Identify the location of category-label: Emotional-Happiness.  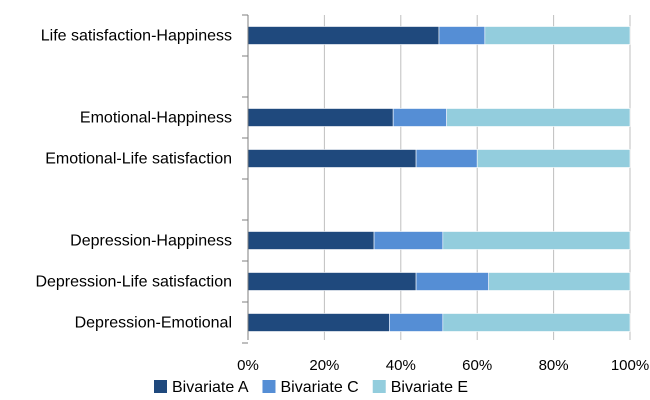
(156, 118).